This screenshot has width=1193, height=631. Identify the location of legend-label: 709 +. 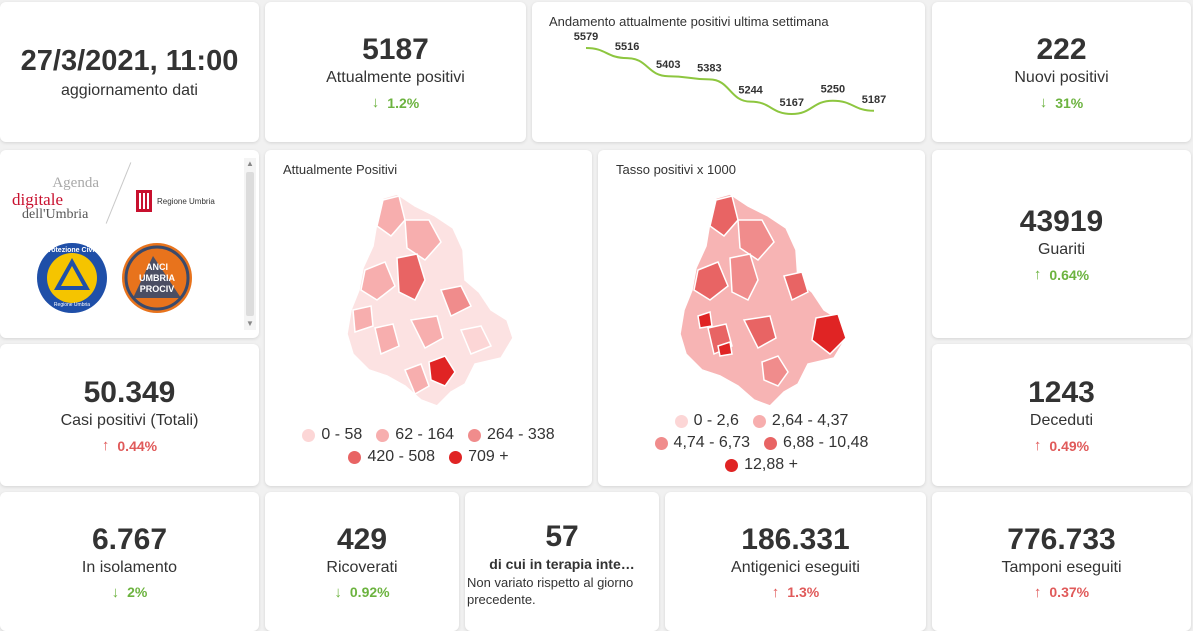
(488, 456).